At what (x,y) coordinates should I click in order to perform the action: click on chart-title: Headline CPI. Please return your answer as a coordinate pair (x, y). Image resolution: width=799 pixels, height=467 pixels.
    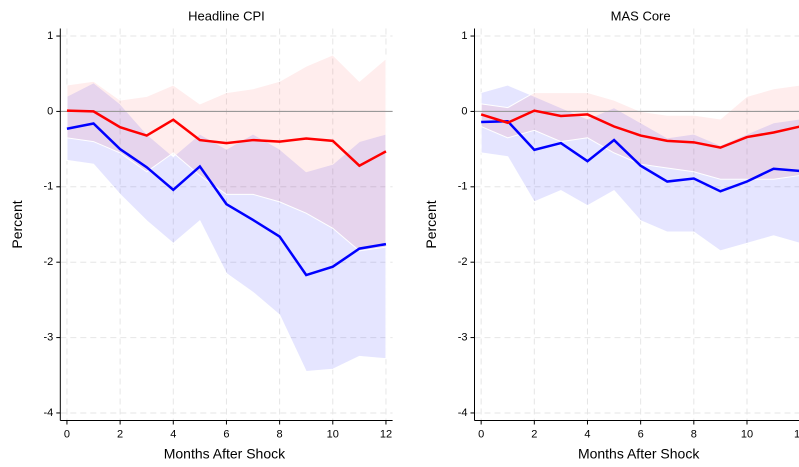
    Looking at the image, I should click on (226, 15).